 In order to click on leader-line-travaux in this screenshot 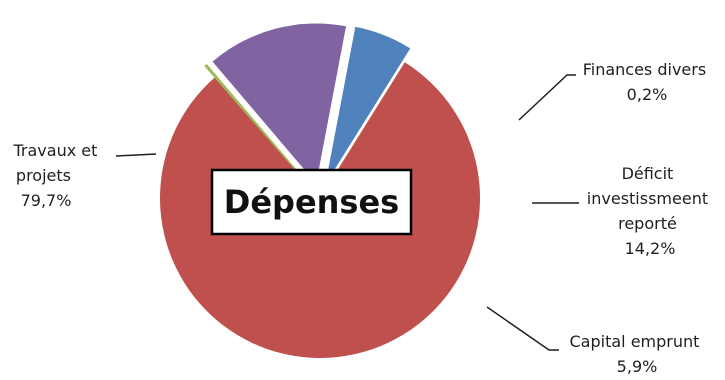, I will do `click(136, 155)`.